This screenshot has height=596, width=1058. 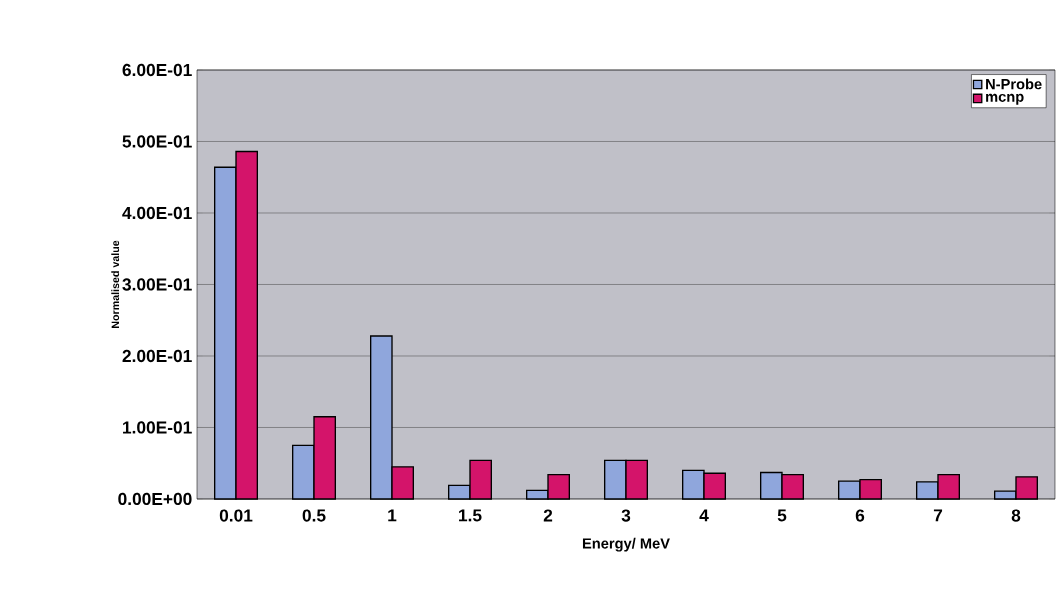 I want to click on x-tick-label: 1.5, so click(x=470, y=515).